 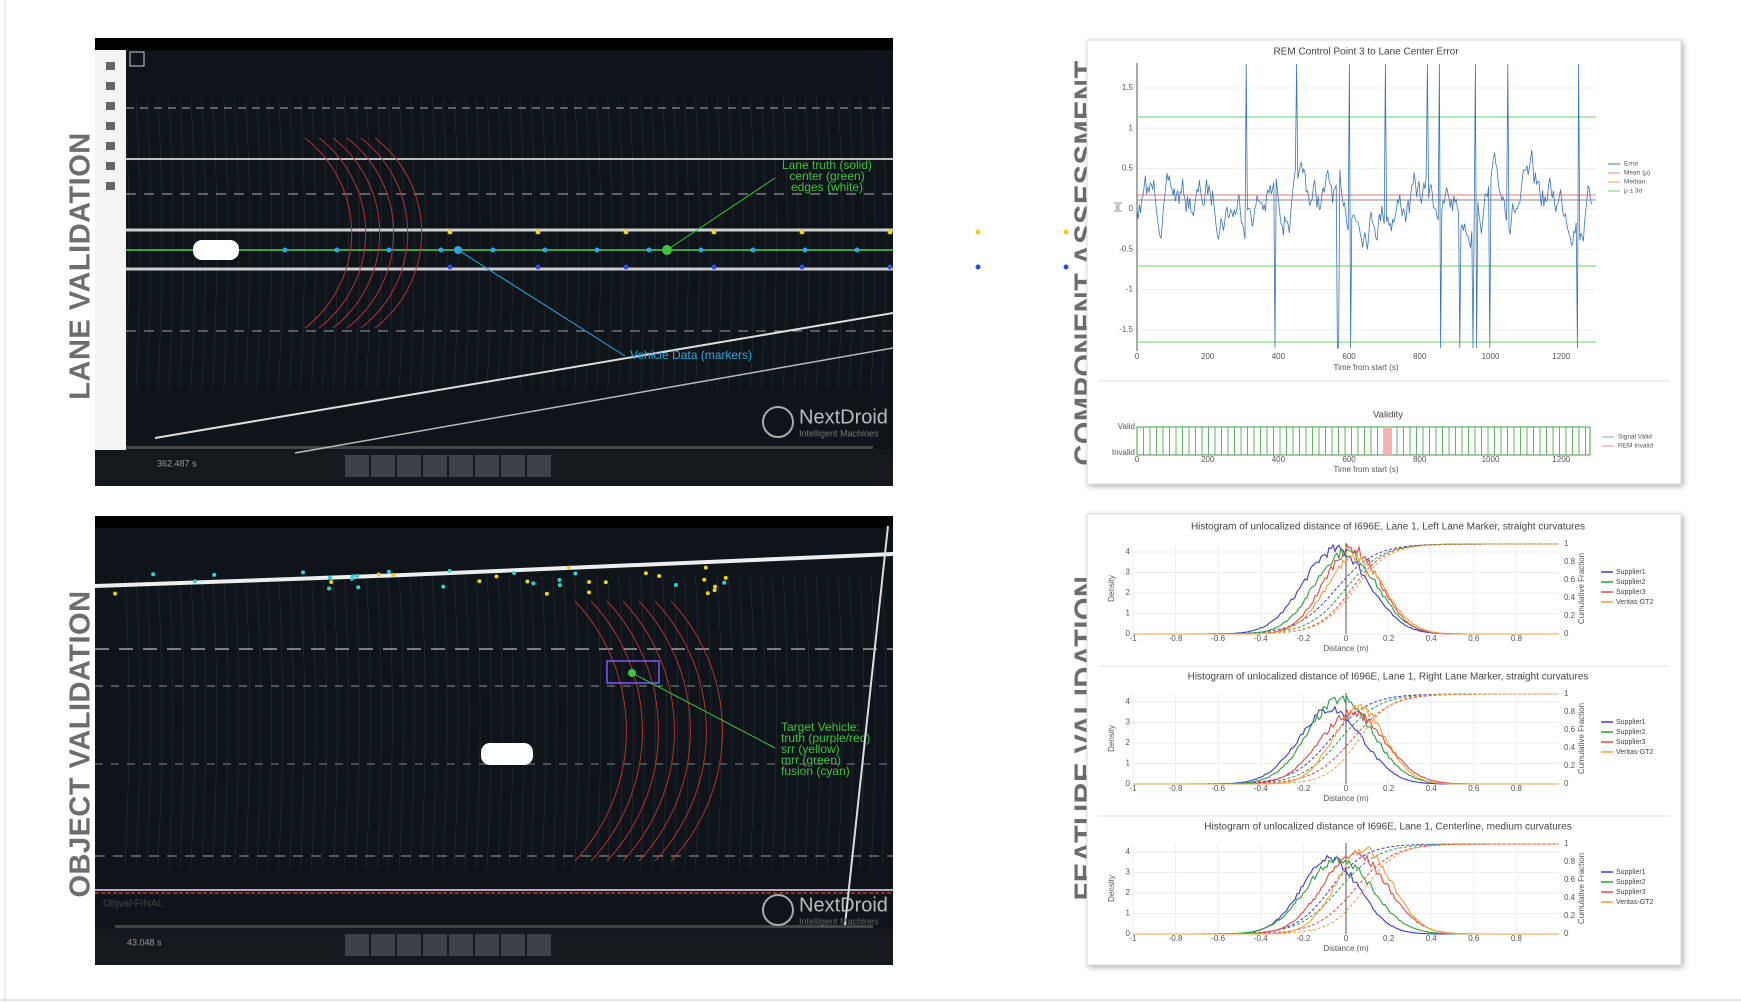 What do you see at coordinates (1128, 851) in the screenshot?
I see `y-tick-label: 4` at bounding box center [1128, 851].